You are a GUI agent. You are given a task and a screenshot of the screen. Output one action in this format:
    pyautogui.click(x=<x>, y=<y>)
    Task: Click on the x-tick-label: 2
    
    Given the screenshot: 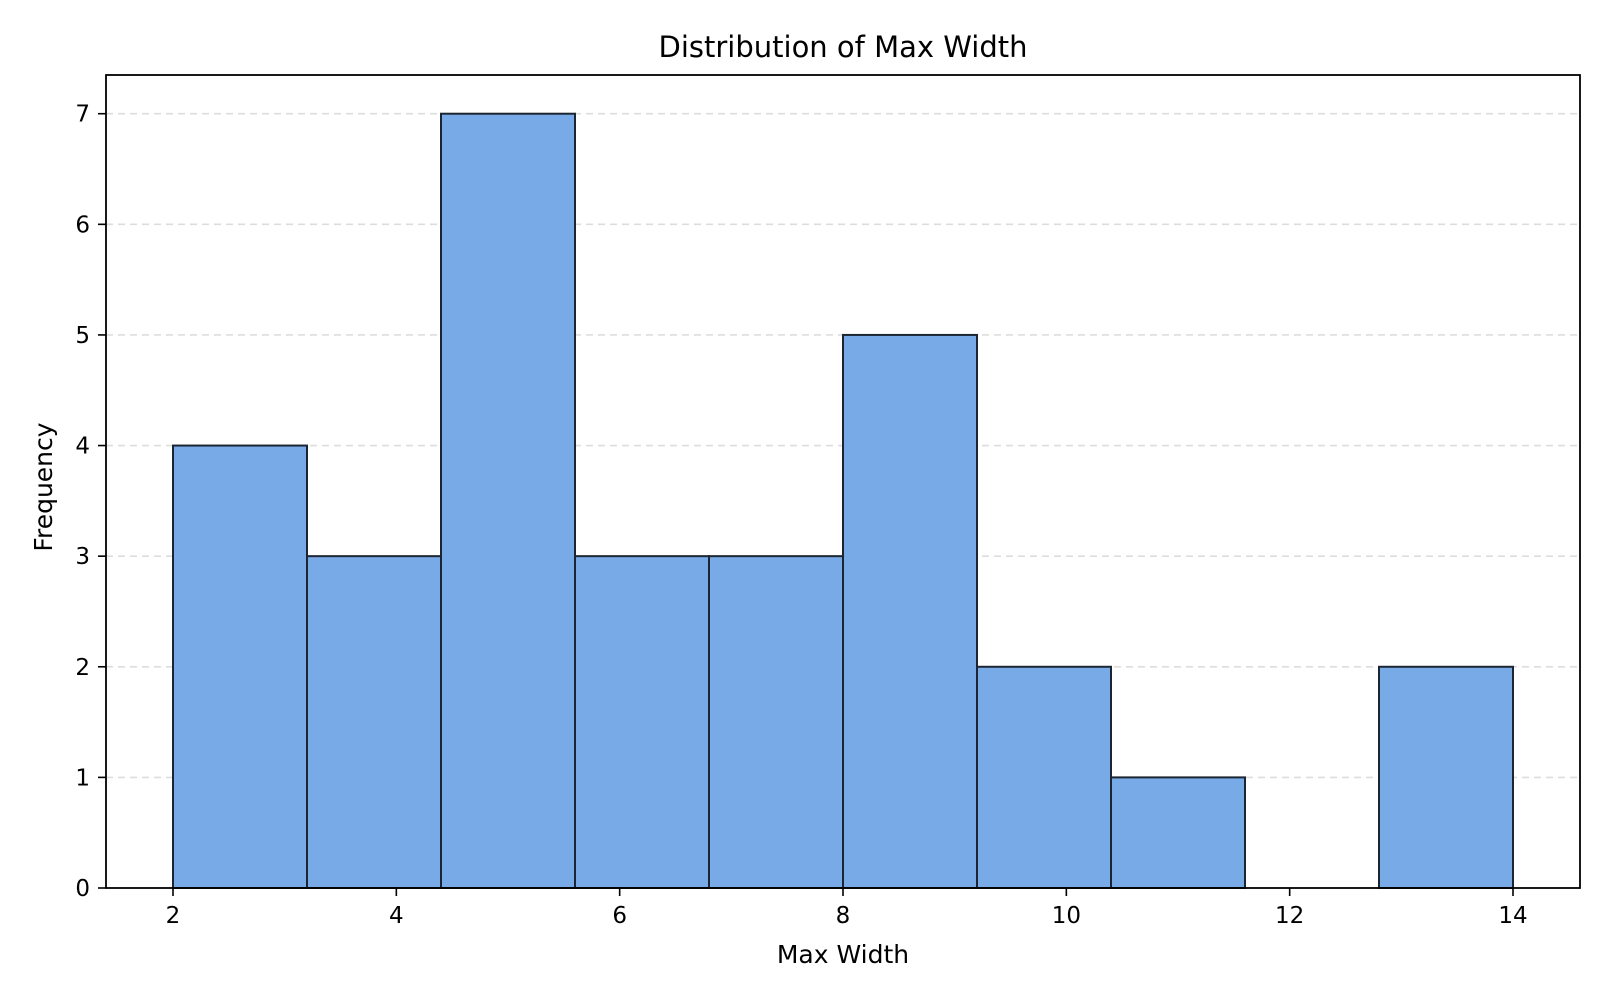 What is the action you would take?
    pyautogui.click(x=173, y=916)
    